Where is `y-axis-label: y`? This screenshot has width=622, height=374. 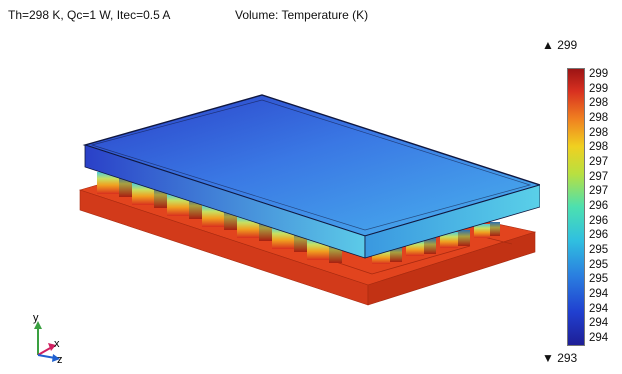 y-axis-label: y is located at coordinates (36, 318).